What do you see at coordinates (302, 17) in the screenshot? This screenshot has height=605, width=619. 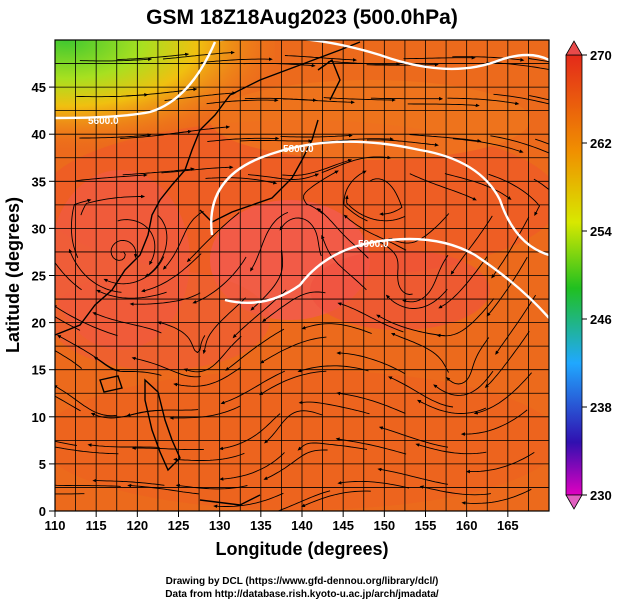 I see `chart-title: GSM 18Z18Aug2023 (500.0hPa)` at bounding box center [302, 17].